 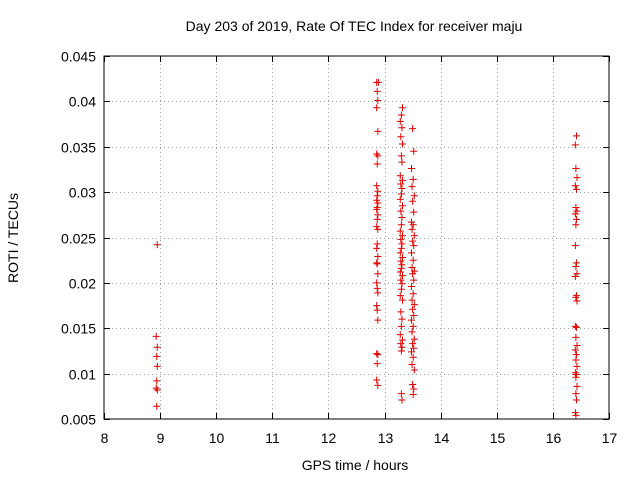 I want to click on x-tick-label: 8, so click(x=105, y=438).